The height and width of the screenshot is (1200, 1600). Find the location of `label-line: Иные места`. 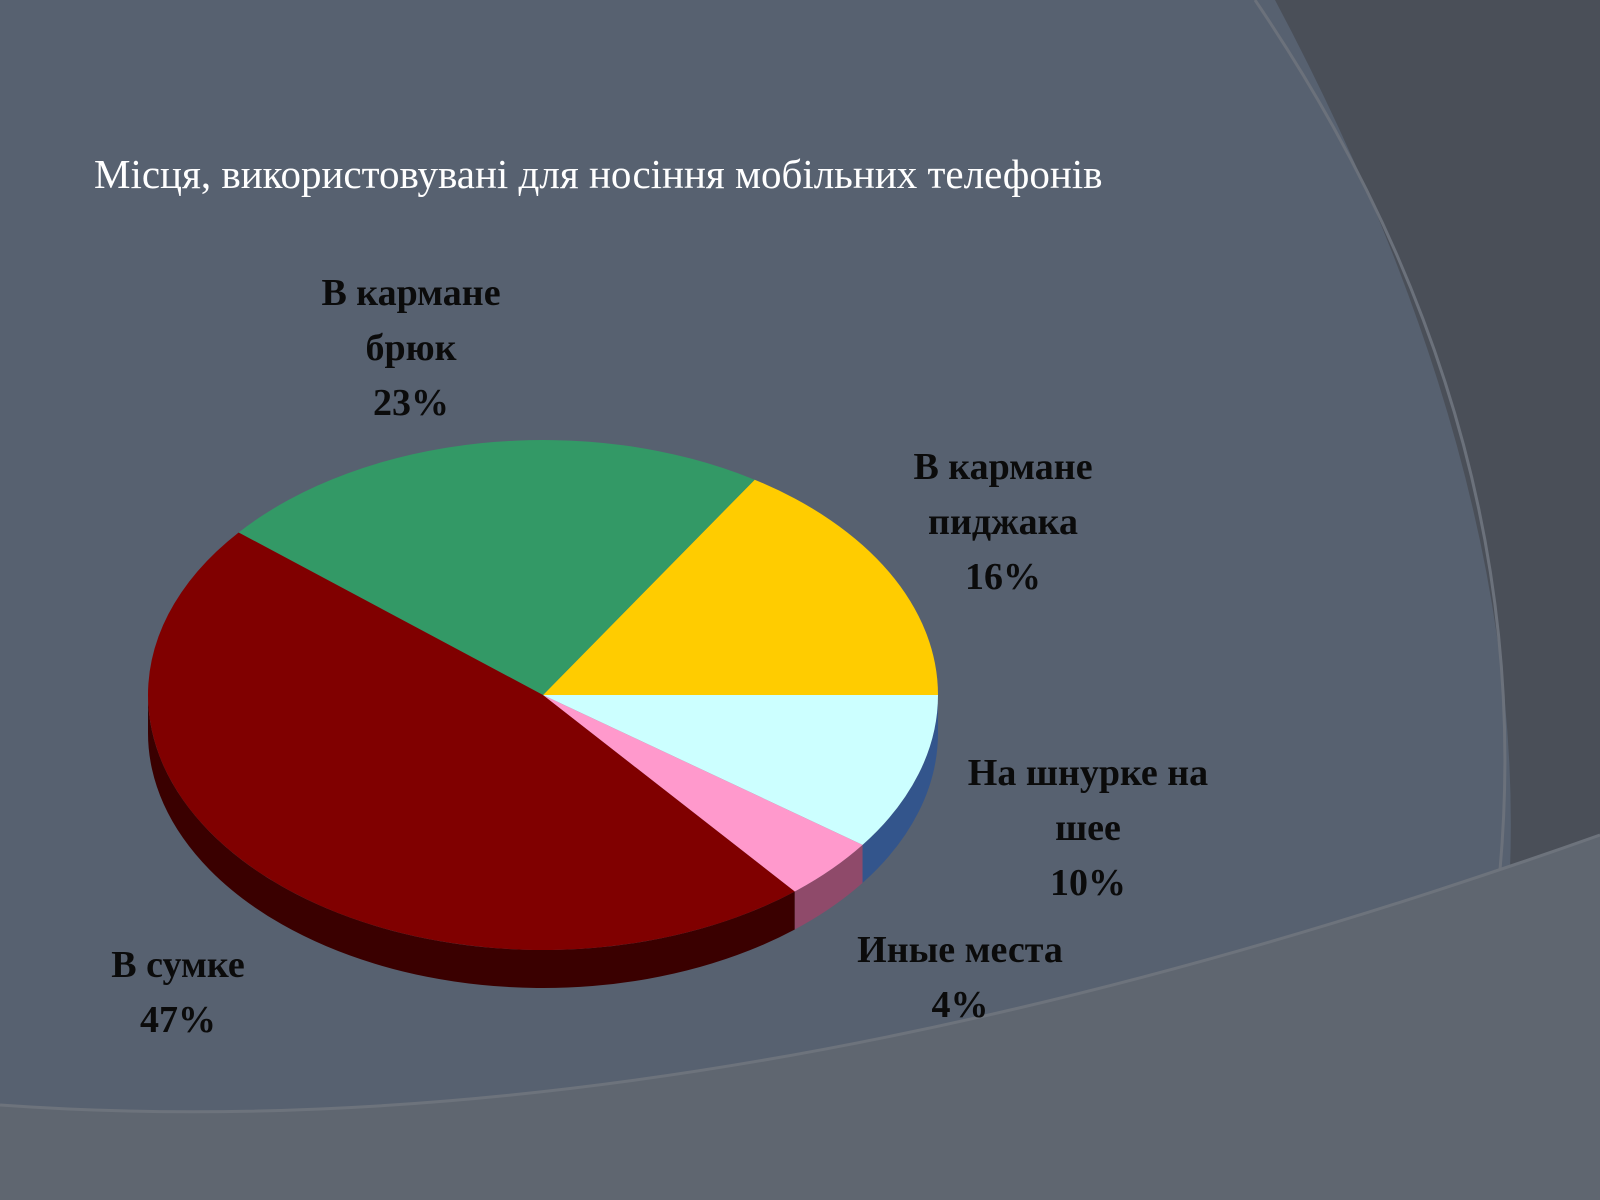

label-line: Иные места is located at coordinates (960, 950).